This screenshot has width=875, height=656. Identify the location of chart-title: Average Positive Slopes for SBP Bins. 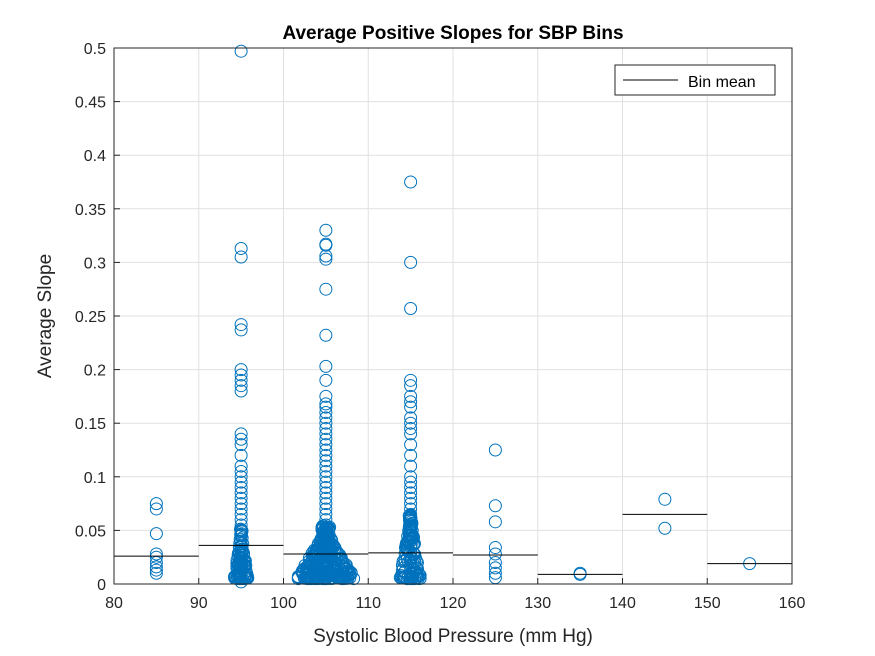
(452, 33).